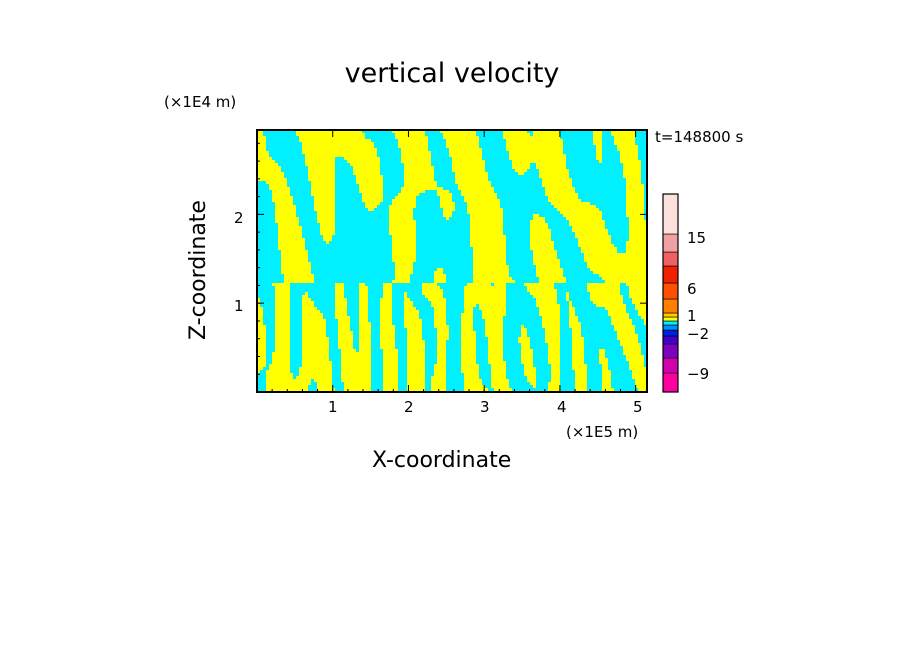 The image size is (904, 654). Describe the element at coordinates (697, 238) in the screenshot. I see `colorbar-label: 15` at that location.